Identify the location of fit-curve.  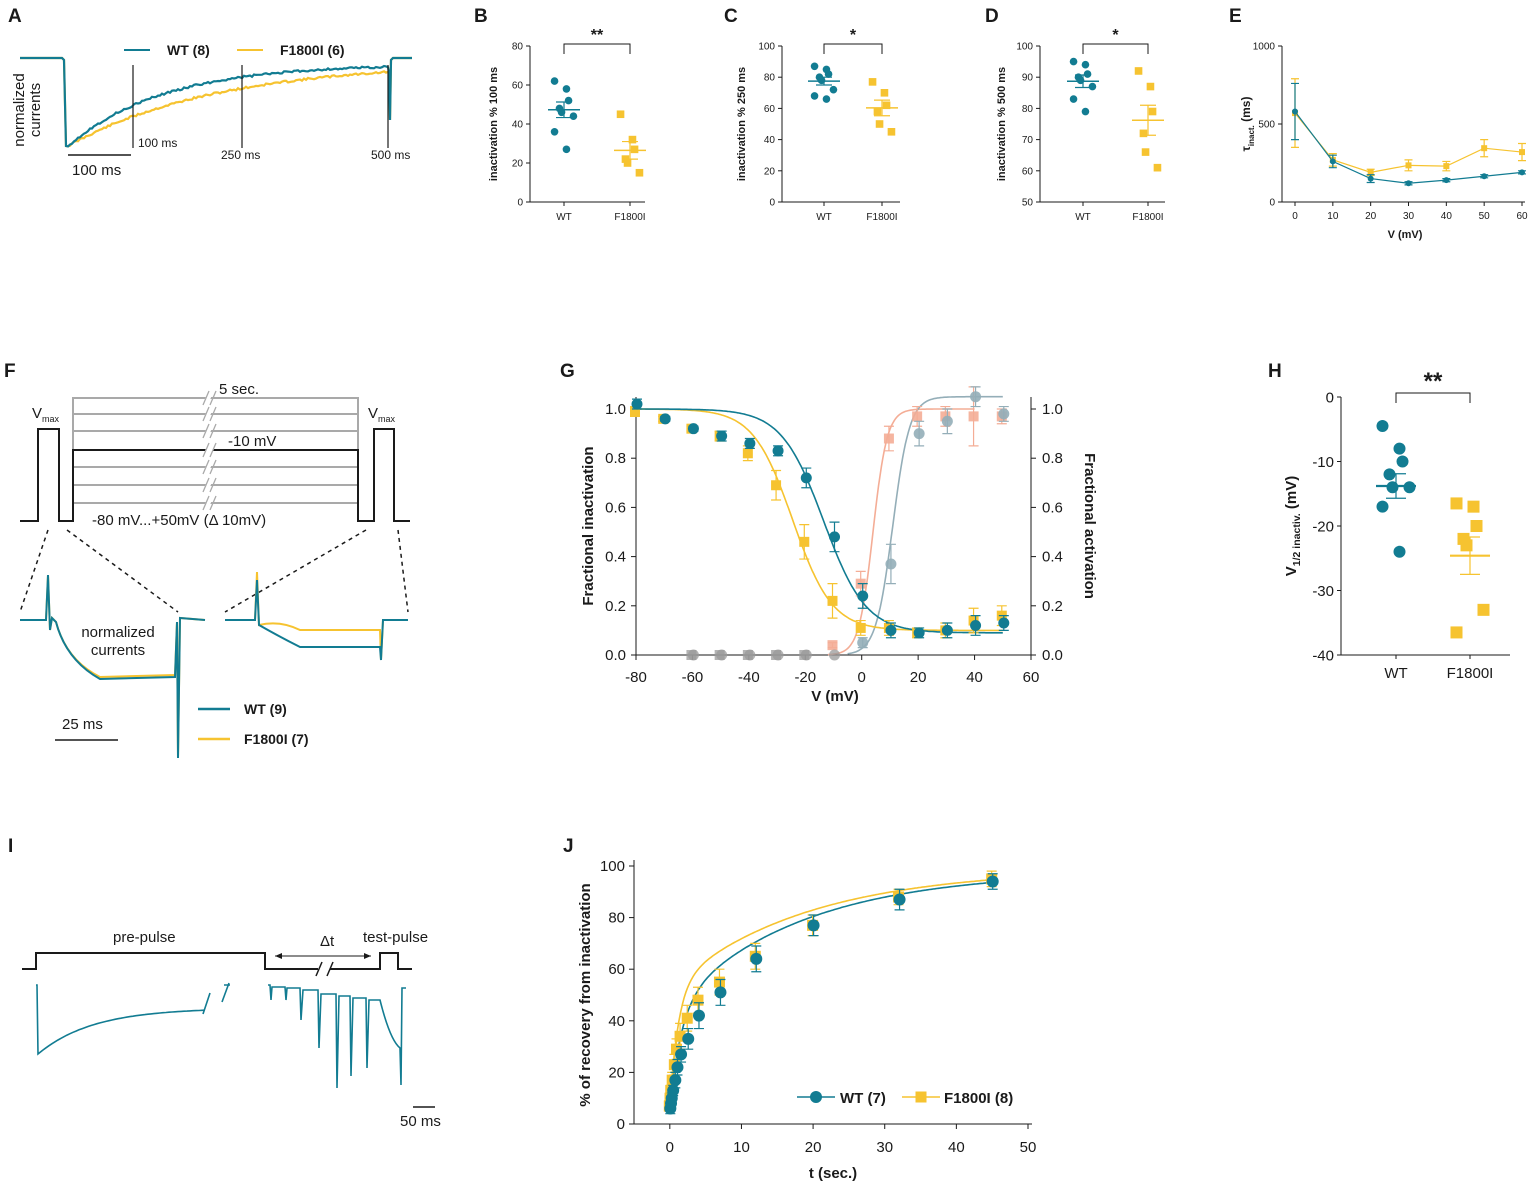
(831, 992).